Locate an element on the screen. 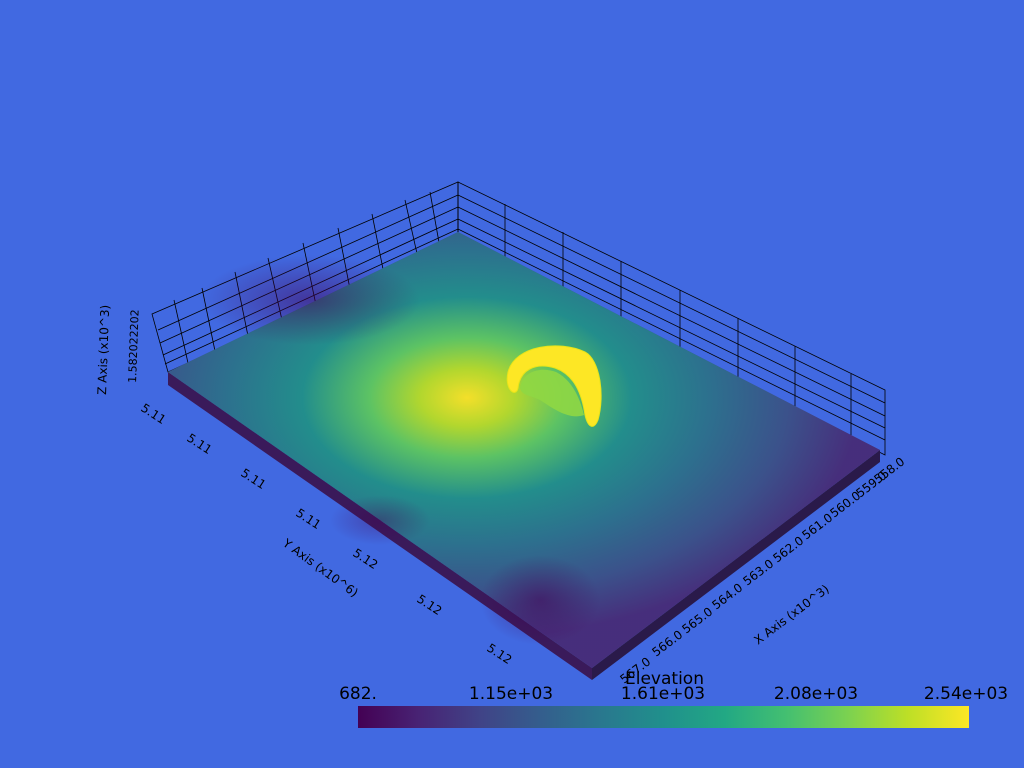 The height and width of the screenshot is (768, 1024). z-axis-tick-labels: 1.582022202 is located at coordinates (134, 346).